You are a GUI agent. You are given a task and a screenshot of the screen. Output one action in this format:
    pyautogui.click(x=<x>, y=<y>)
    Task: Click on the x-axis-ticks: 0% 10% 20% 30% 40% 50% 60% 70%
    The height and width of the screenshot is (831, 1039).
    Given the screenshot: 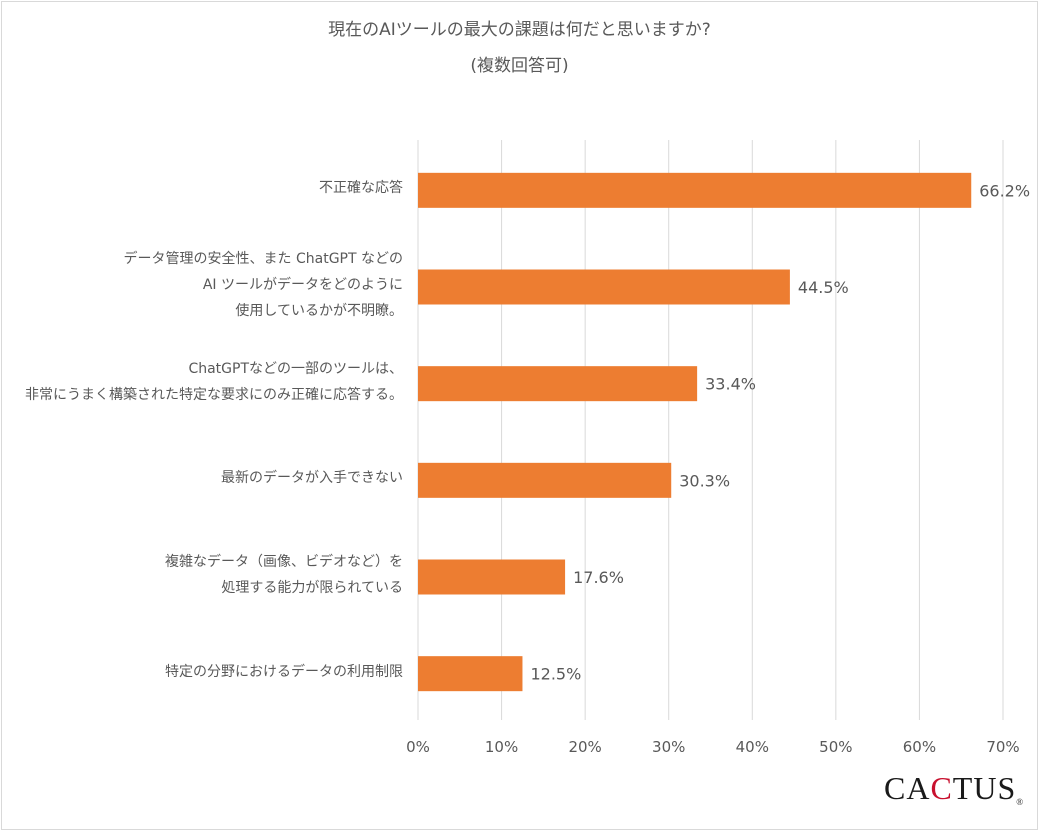 What is the action you would take?
    pyautogui.click(x=713, y=747)
    